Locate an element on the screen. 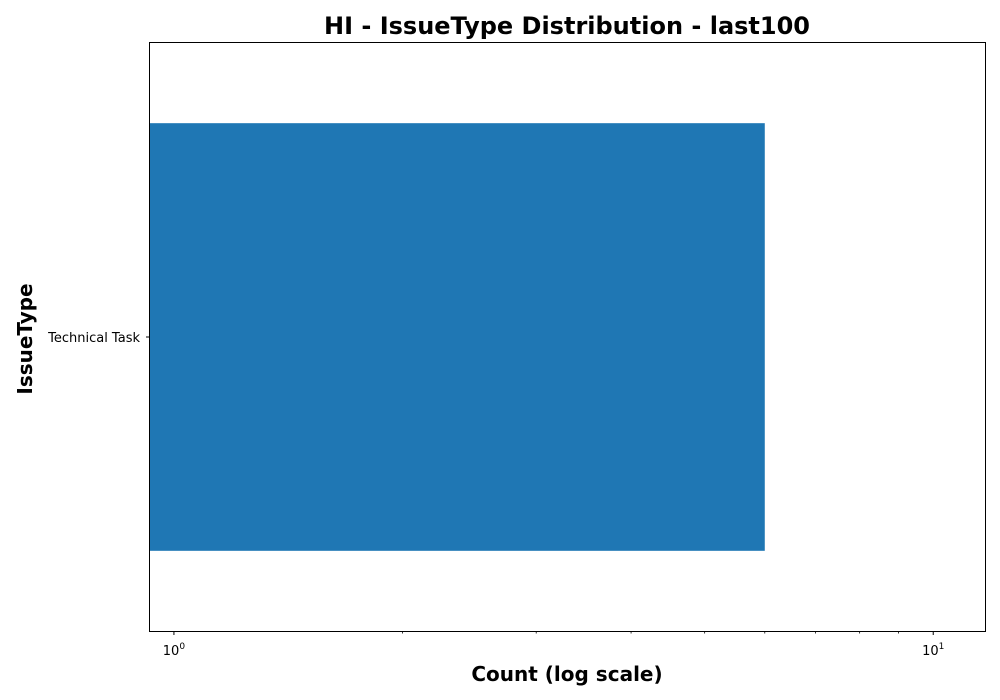  y-axis-ticks: Technical Task is located at coordinates (98, 338).